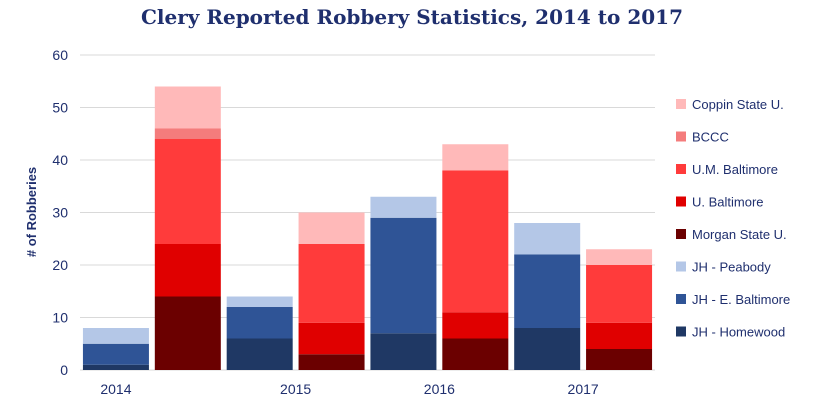 Image resolution: width=825 pixels, height=403 pixels. I want to click on x-axis-ticks: 2014 2015 2016 2017, so click(349, 389).